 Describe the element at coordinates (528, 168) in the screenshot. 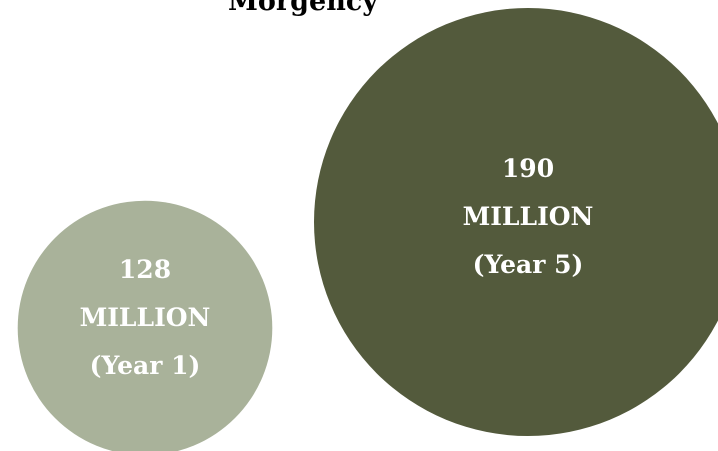

I see `bubble-year-5-value-label: 190` at that location.